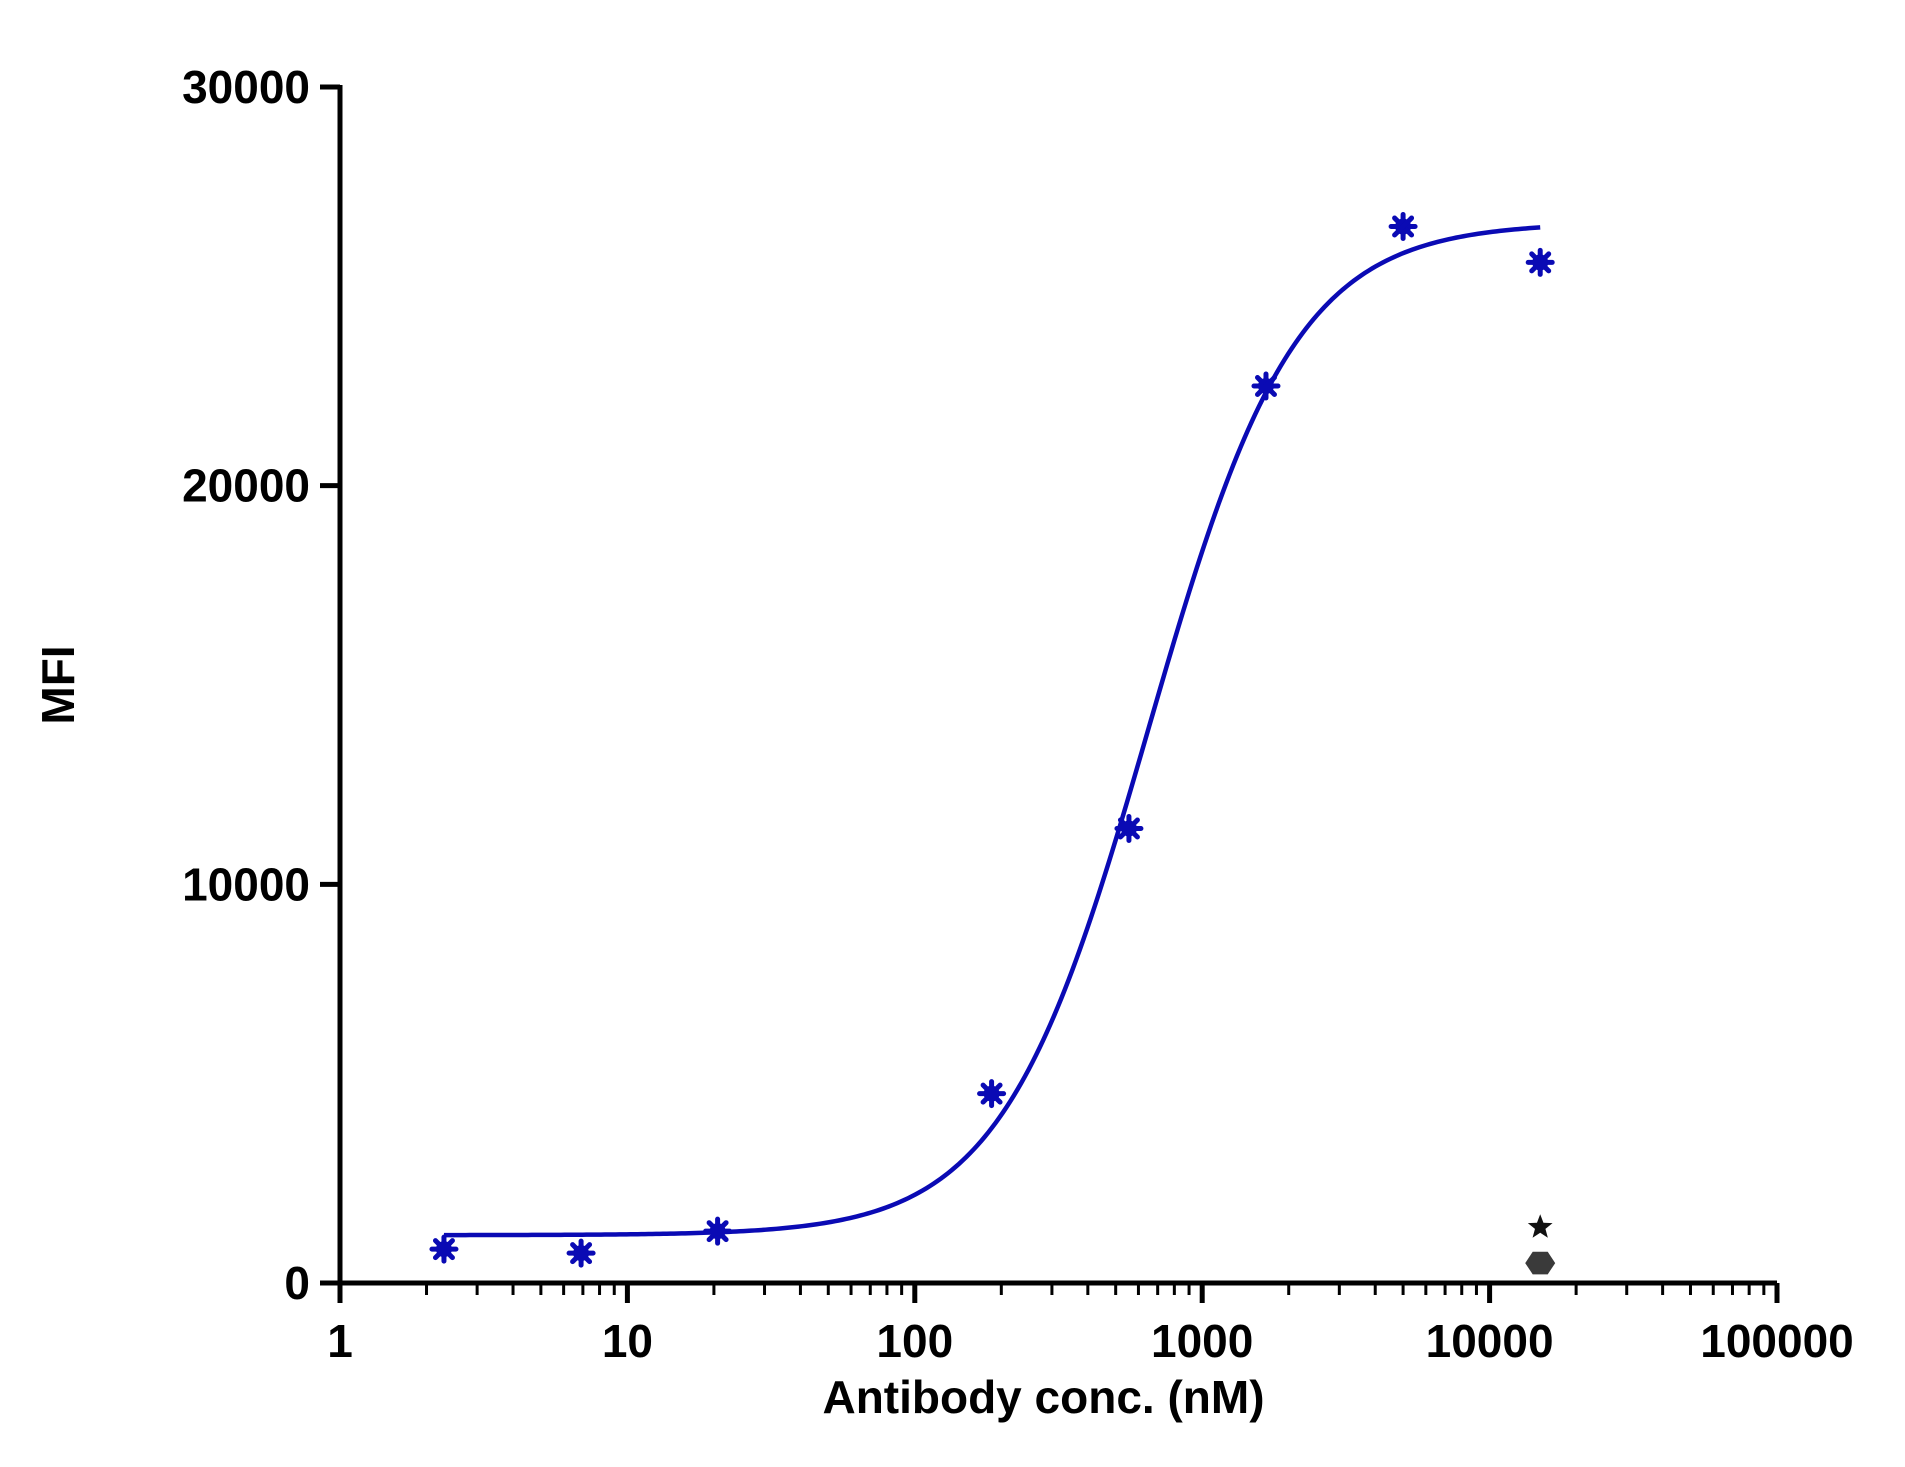 The height and width of the screenshot is (1467, 1905). Describe the element at coordinates (1490, 1341) in the screenshot. I see `x-tick-label: 10000` at that location.